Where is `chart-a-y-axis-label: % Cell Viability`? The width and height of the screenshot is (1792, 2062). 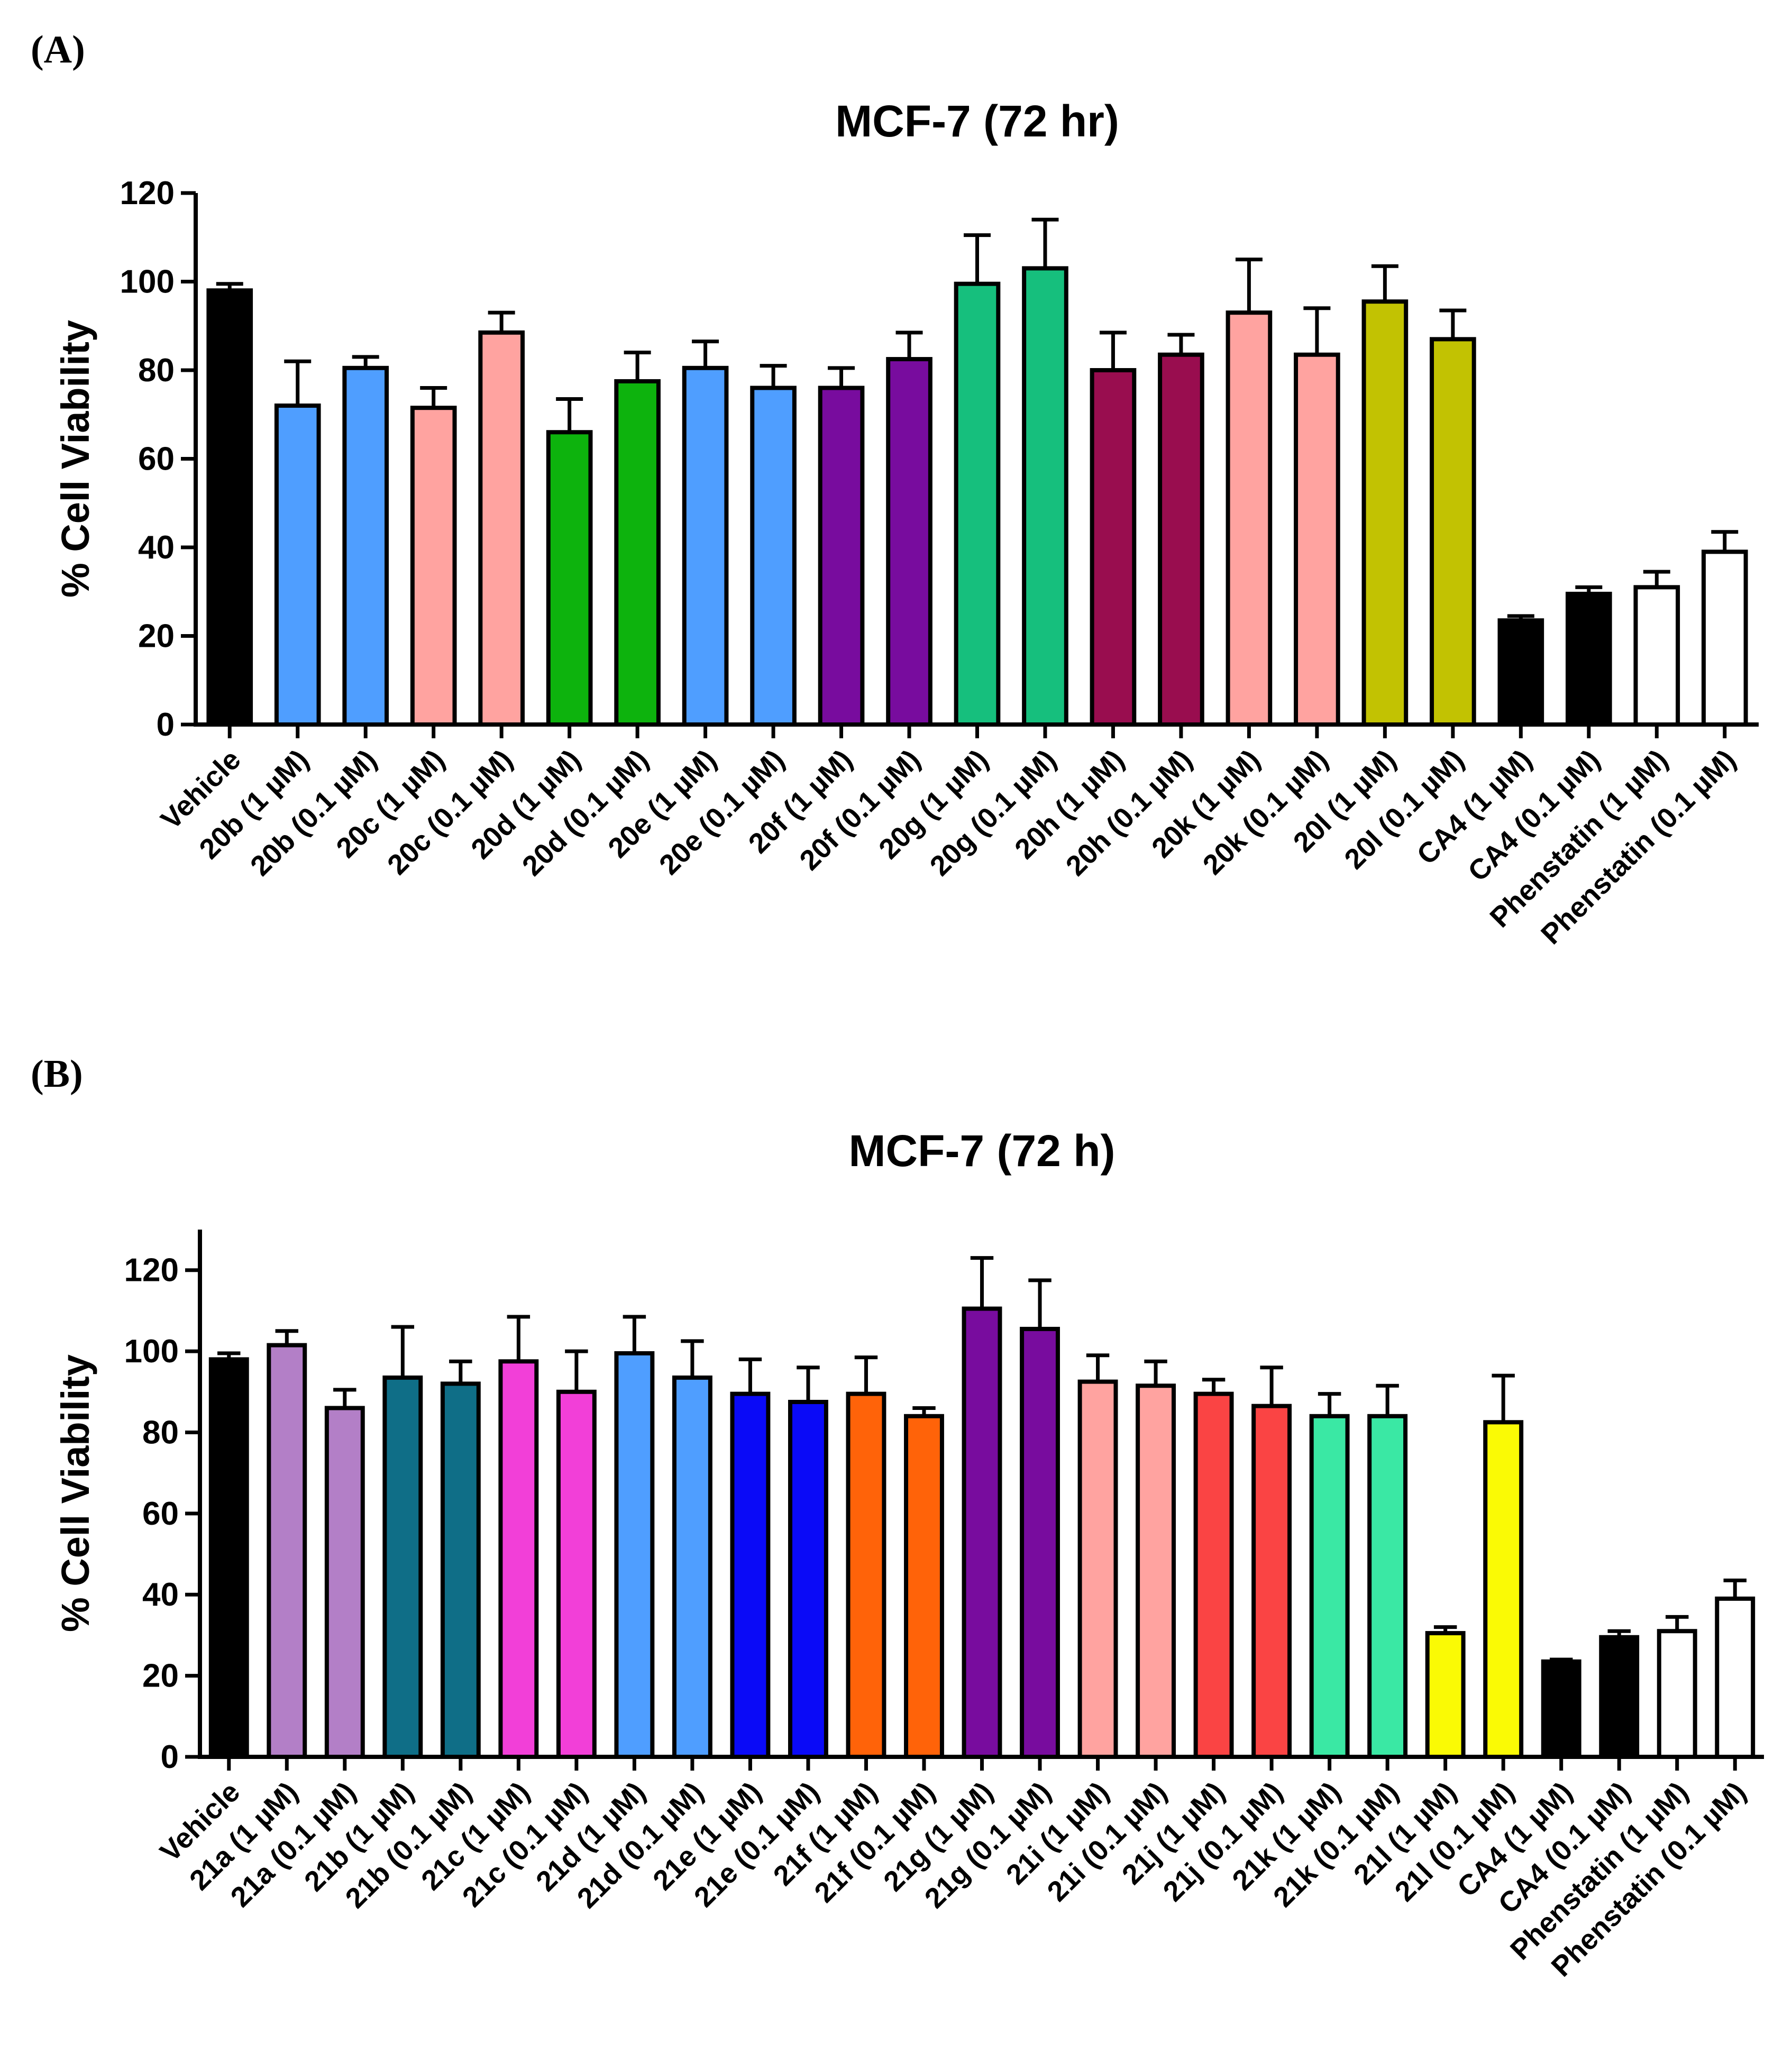
chart-a-y-axis-label: % Cell Viability is located at coordinates (75, 459).